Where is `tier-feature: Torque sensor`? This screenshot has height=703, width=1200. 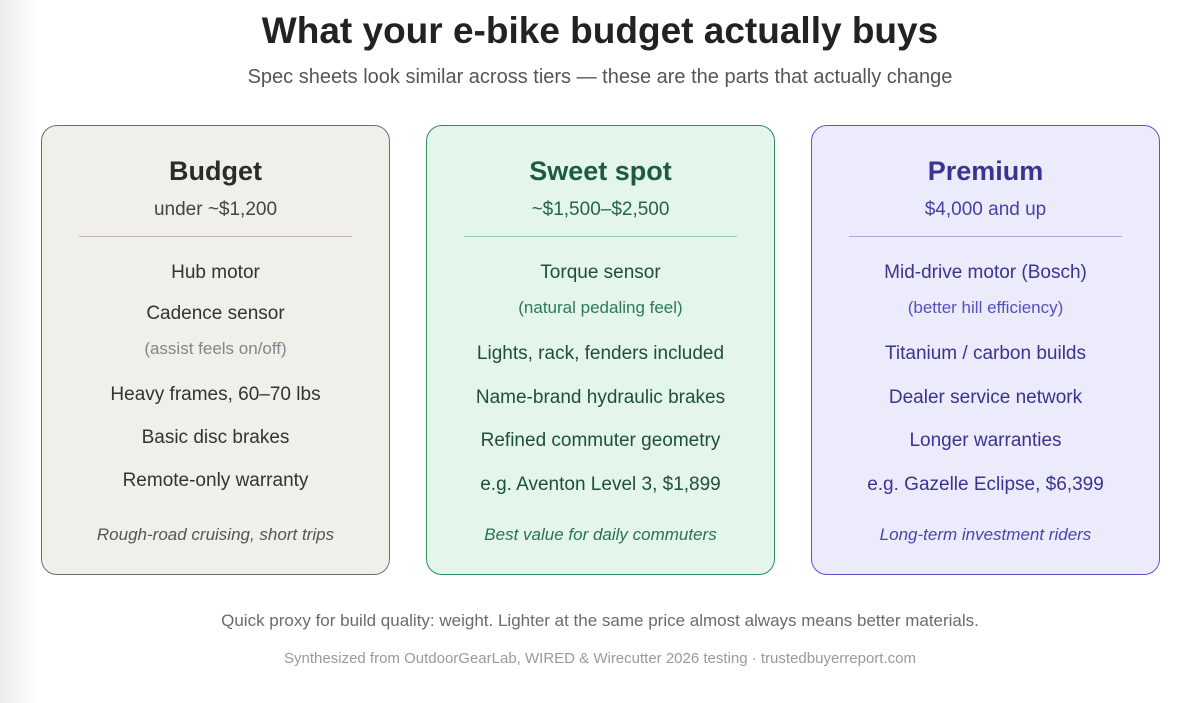 tier-feature: Torque sensor is located at coordinates (600, 272).